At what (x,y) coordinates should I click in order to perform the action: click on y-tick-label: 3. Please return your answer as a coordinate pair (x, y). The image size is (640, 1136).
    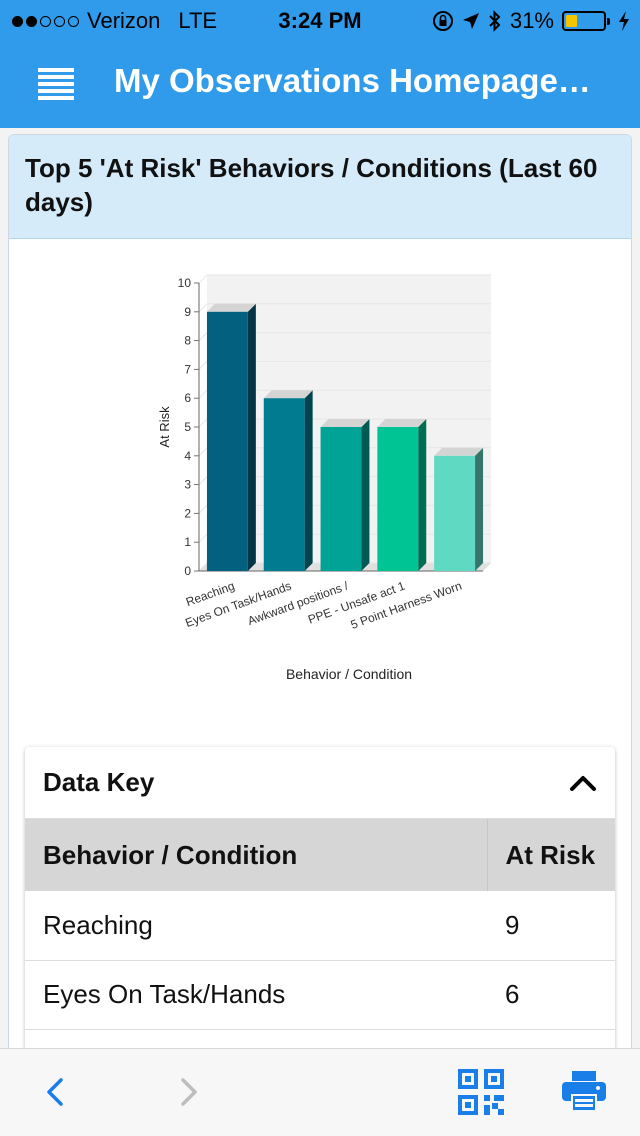
    Looking at the image, I should click on (187, 485).